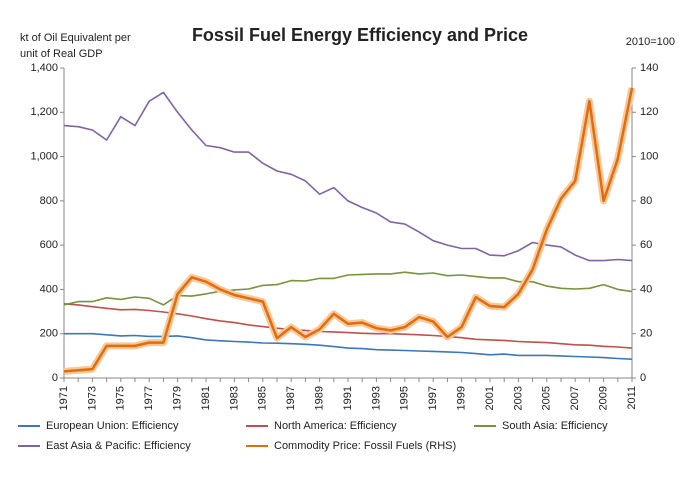 Image resolution: width=693 pixels, height=483 pixels. Describe the element at coordinates (92, 398) in the screenshot. I see `x-tick-label: 1973` at that location.